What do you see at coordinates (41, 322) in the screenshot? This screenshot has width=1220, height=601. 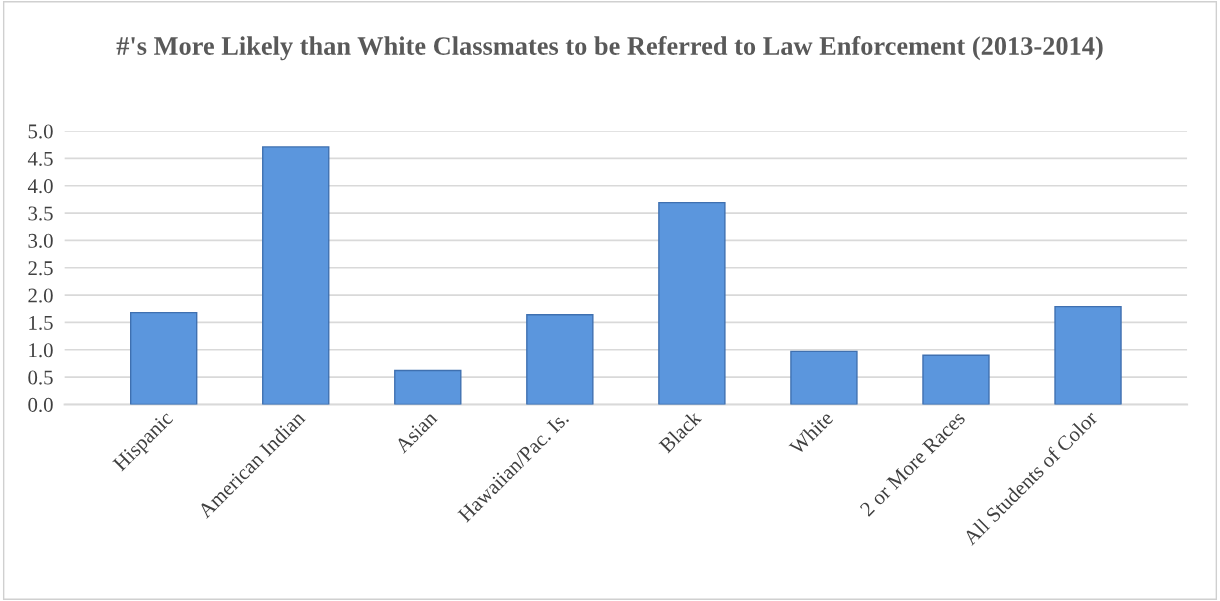 I see `y-tick-label: 1.5` at bounding box center [41, 322].